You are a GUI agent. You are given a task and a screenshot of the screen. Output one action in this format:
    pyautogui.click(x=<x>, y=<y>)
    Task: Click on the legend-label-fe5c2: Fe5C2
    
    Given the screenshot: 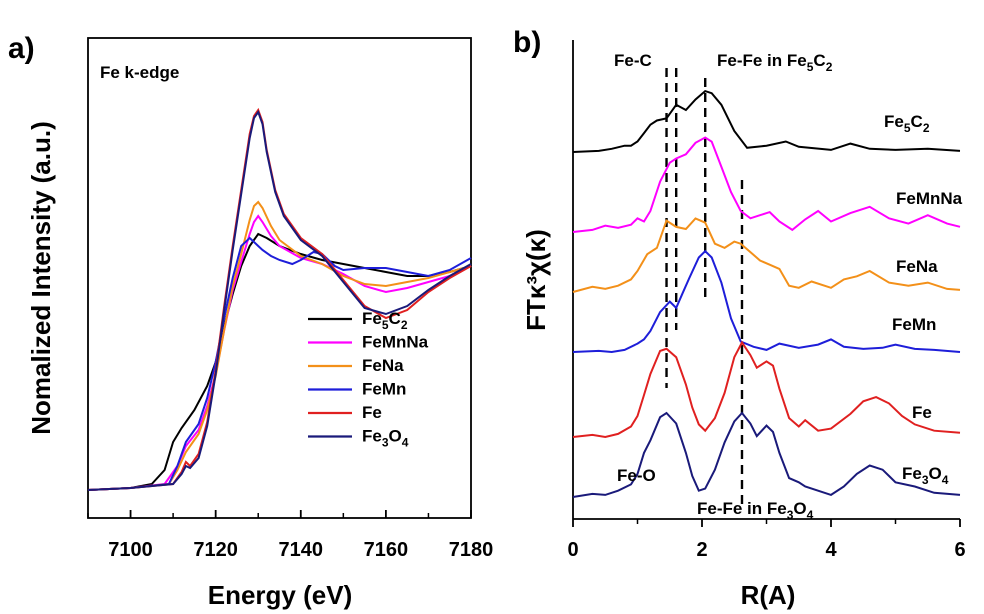 What is the action you would take?
    pyautogui.click(x=385, y=320)
    